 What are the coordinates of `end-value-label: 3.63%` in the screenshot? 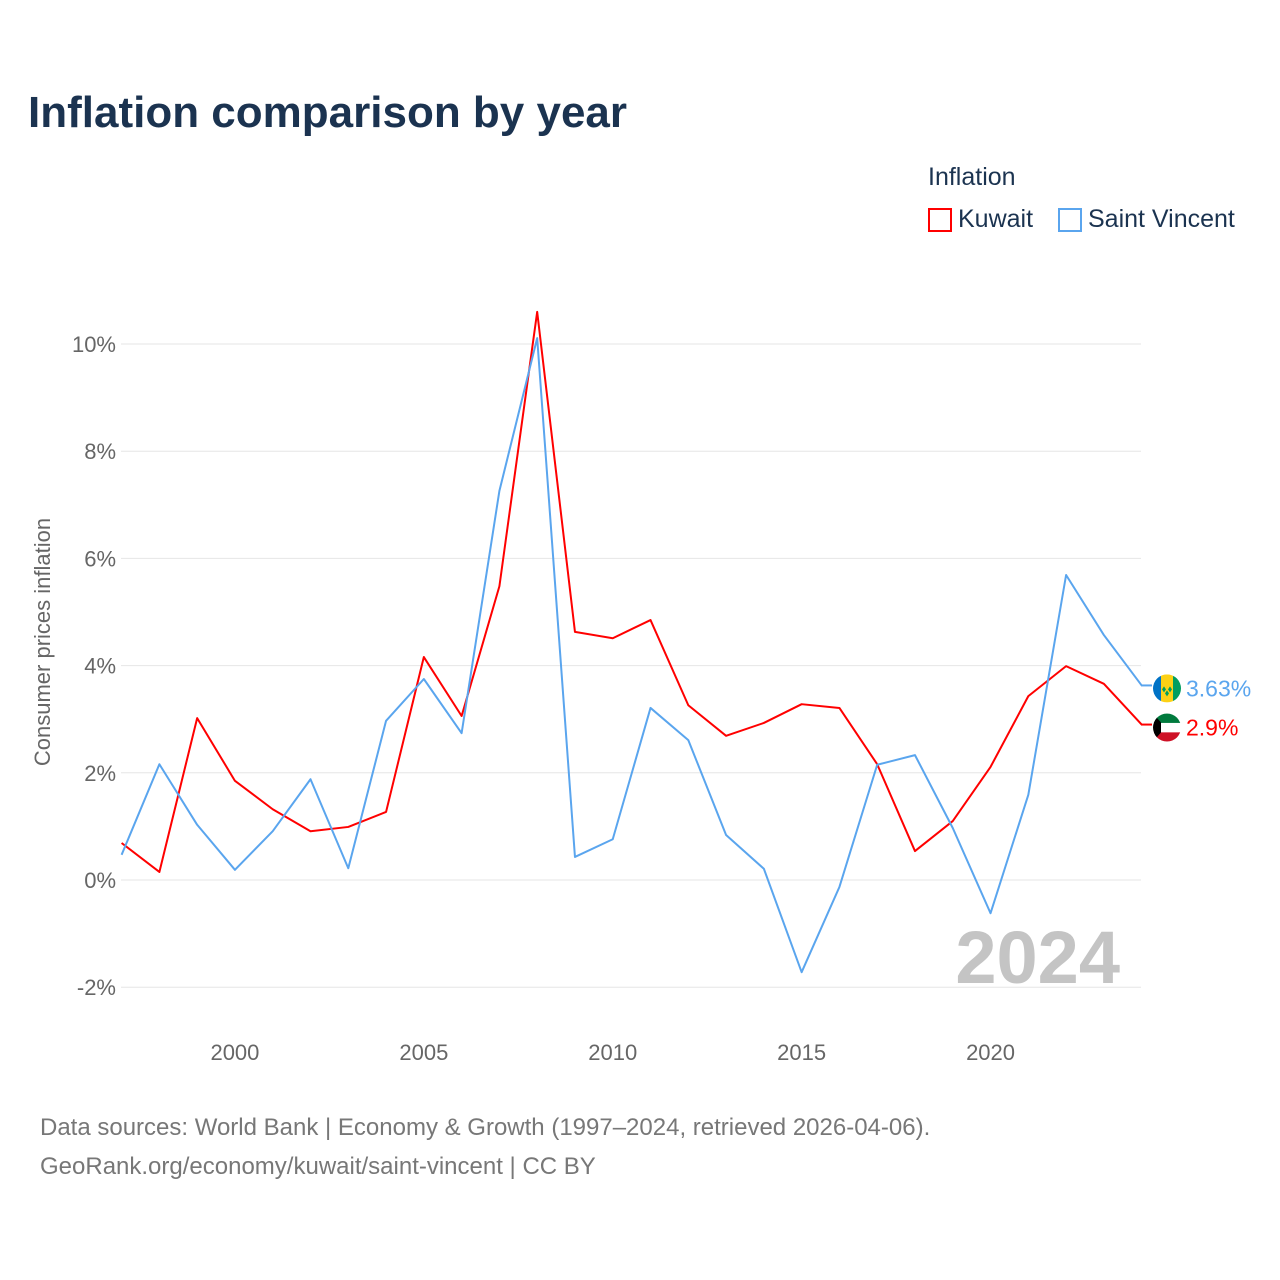 It's located at (1218, 688).